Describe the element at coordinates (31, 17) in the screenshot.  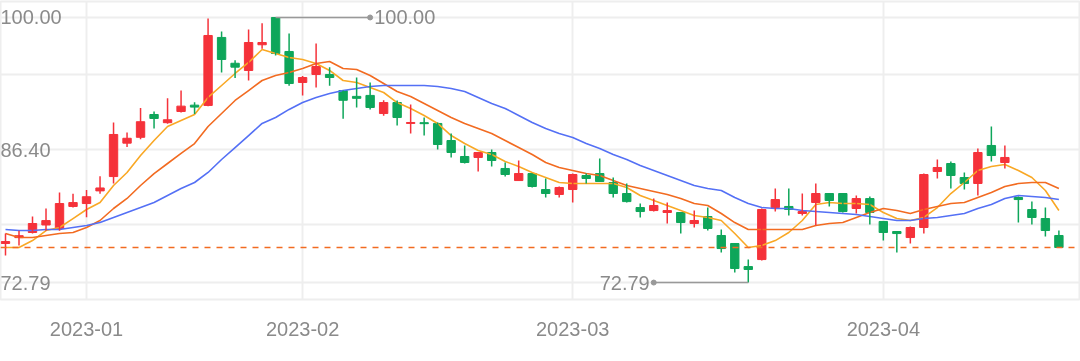
I see `y-tick-label: 100.00` at that location.